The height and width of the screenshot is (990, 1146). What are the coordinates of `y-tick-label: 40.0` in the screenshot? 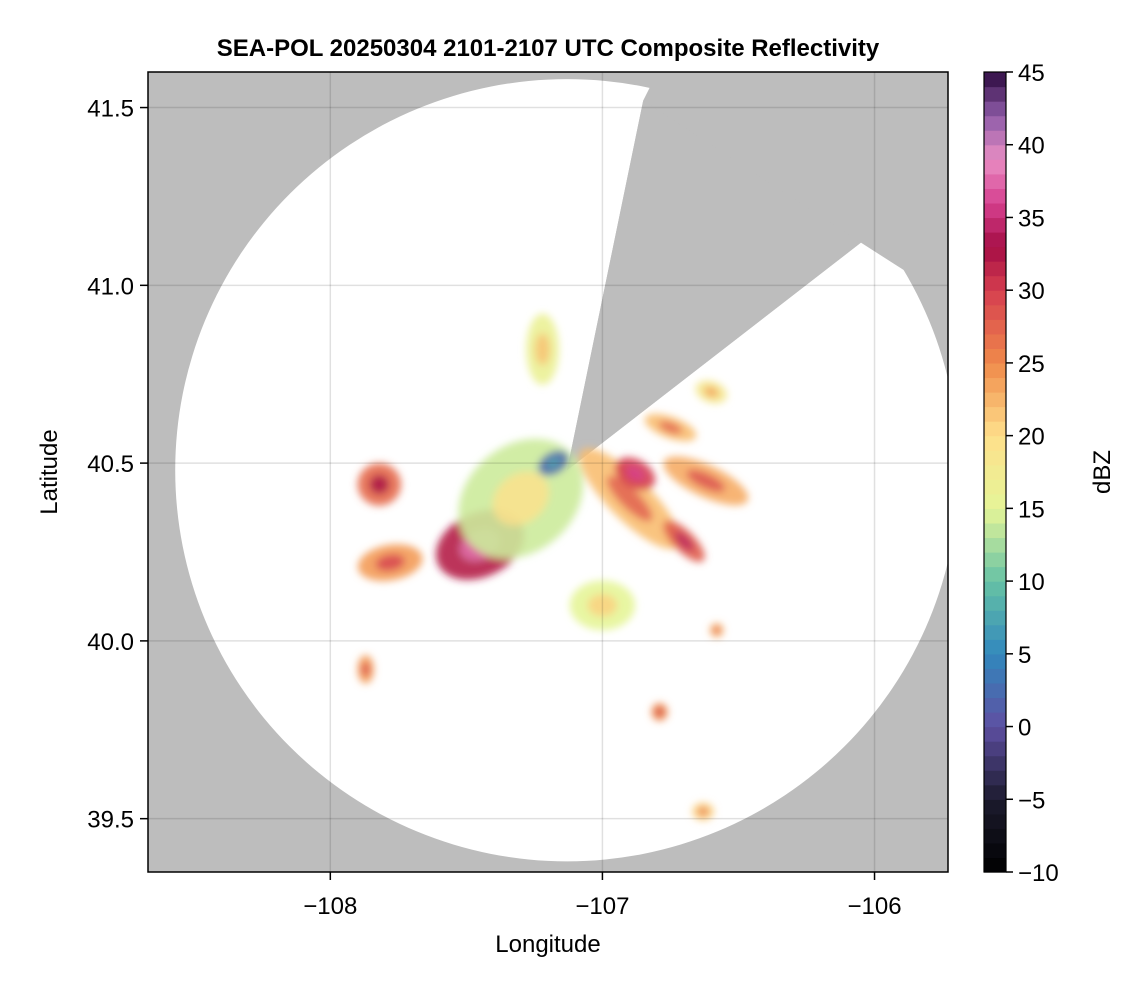 It's located at (110, 642).